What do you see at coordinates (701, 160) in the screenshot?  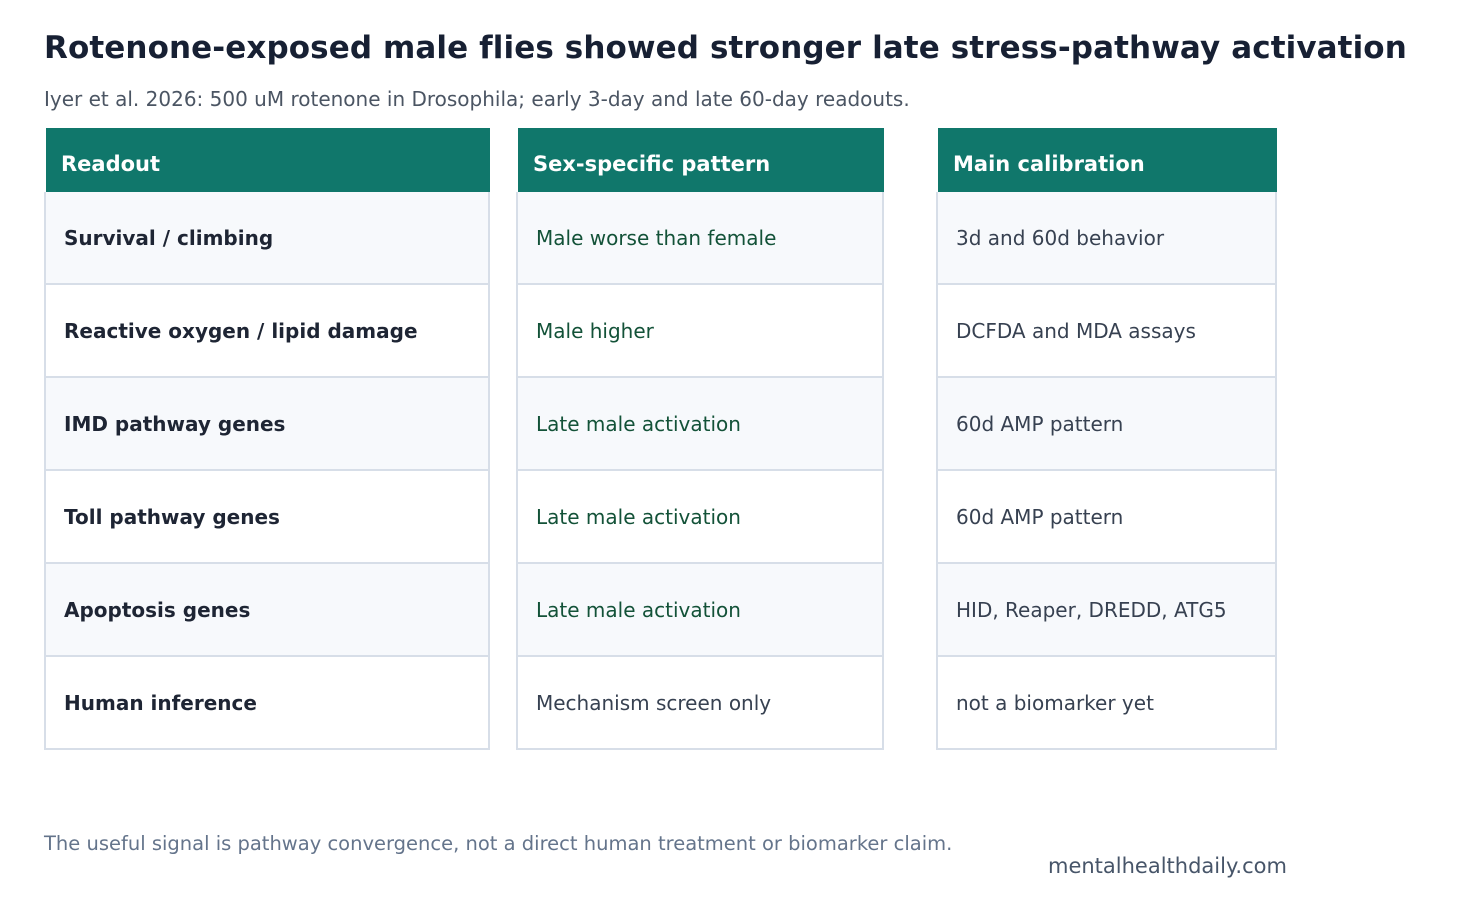 I see `header-pattern: Sex-specific pattern` at bounding box center [701, 160].